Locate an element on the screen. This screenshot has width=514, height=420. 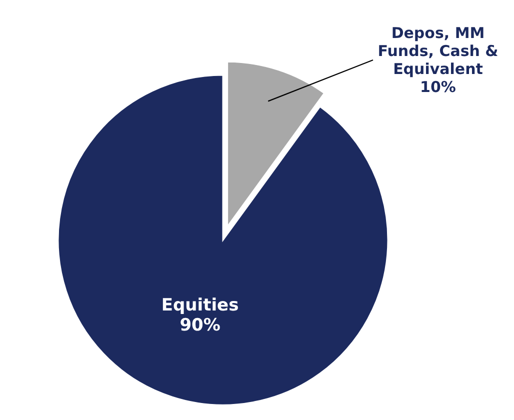
slice-label: Equities is located at coordinates (200, 306).